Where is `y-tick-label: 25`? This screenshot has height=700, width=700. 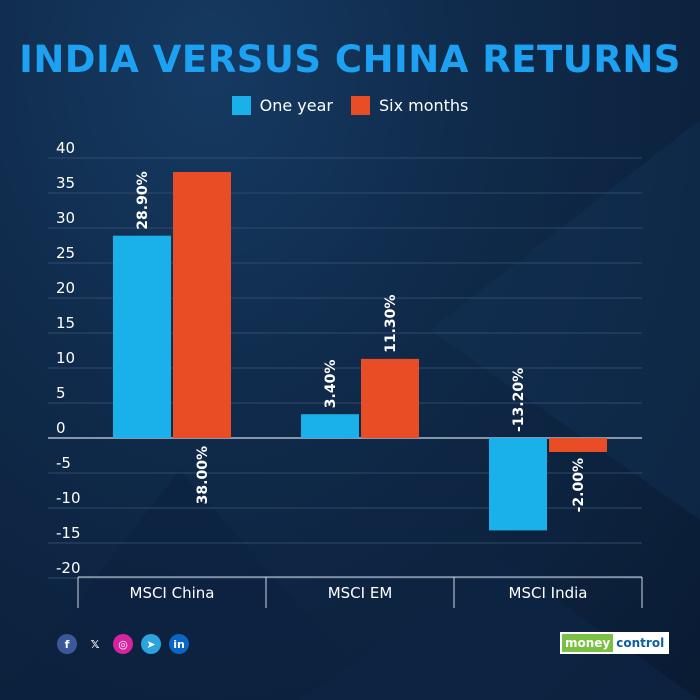
y-tick-label: 25 is located at coordinates (65, 253).